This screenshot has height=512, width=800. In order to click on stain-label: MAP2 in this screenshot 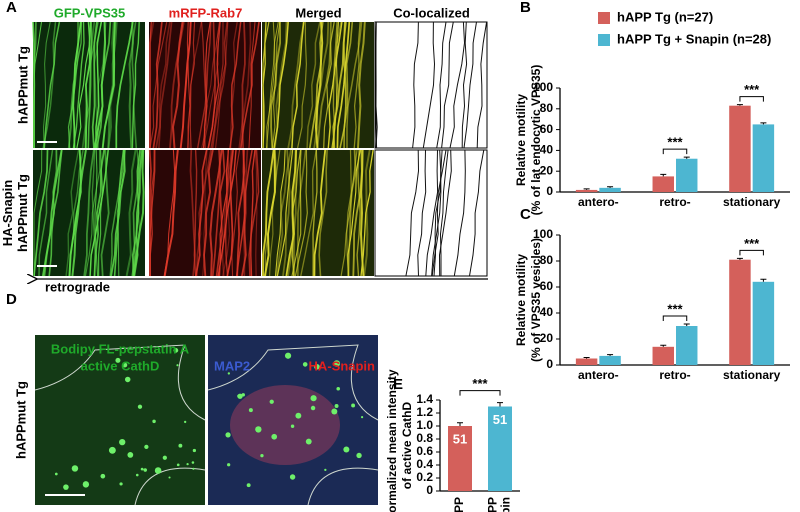, I will do `click(232, 365)`.